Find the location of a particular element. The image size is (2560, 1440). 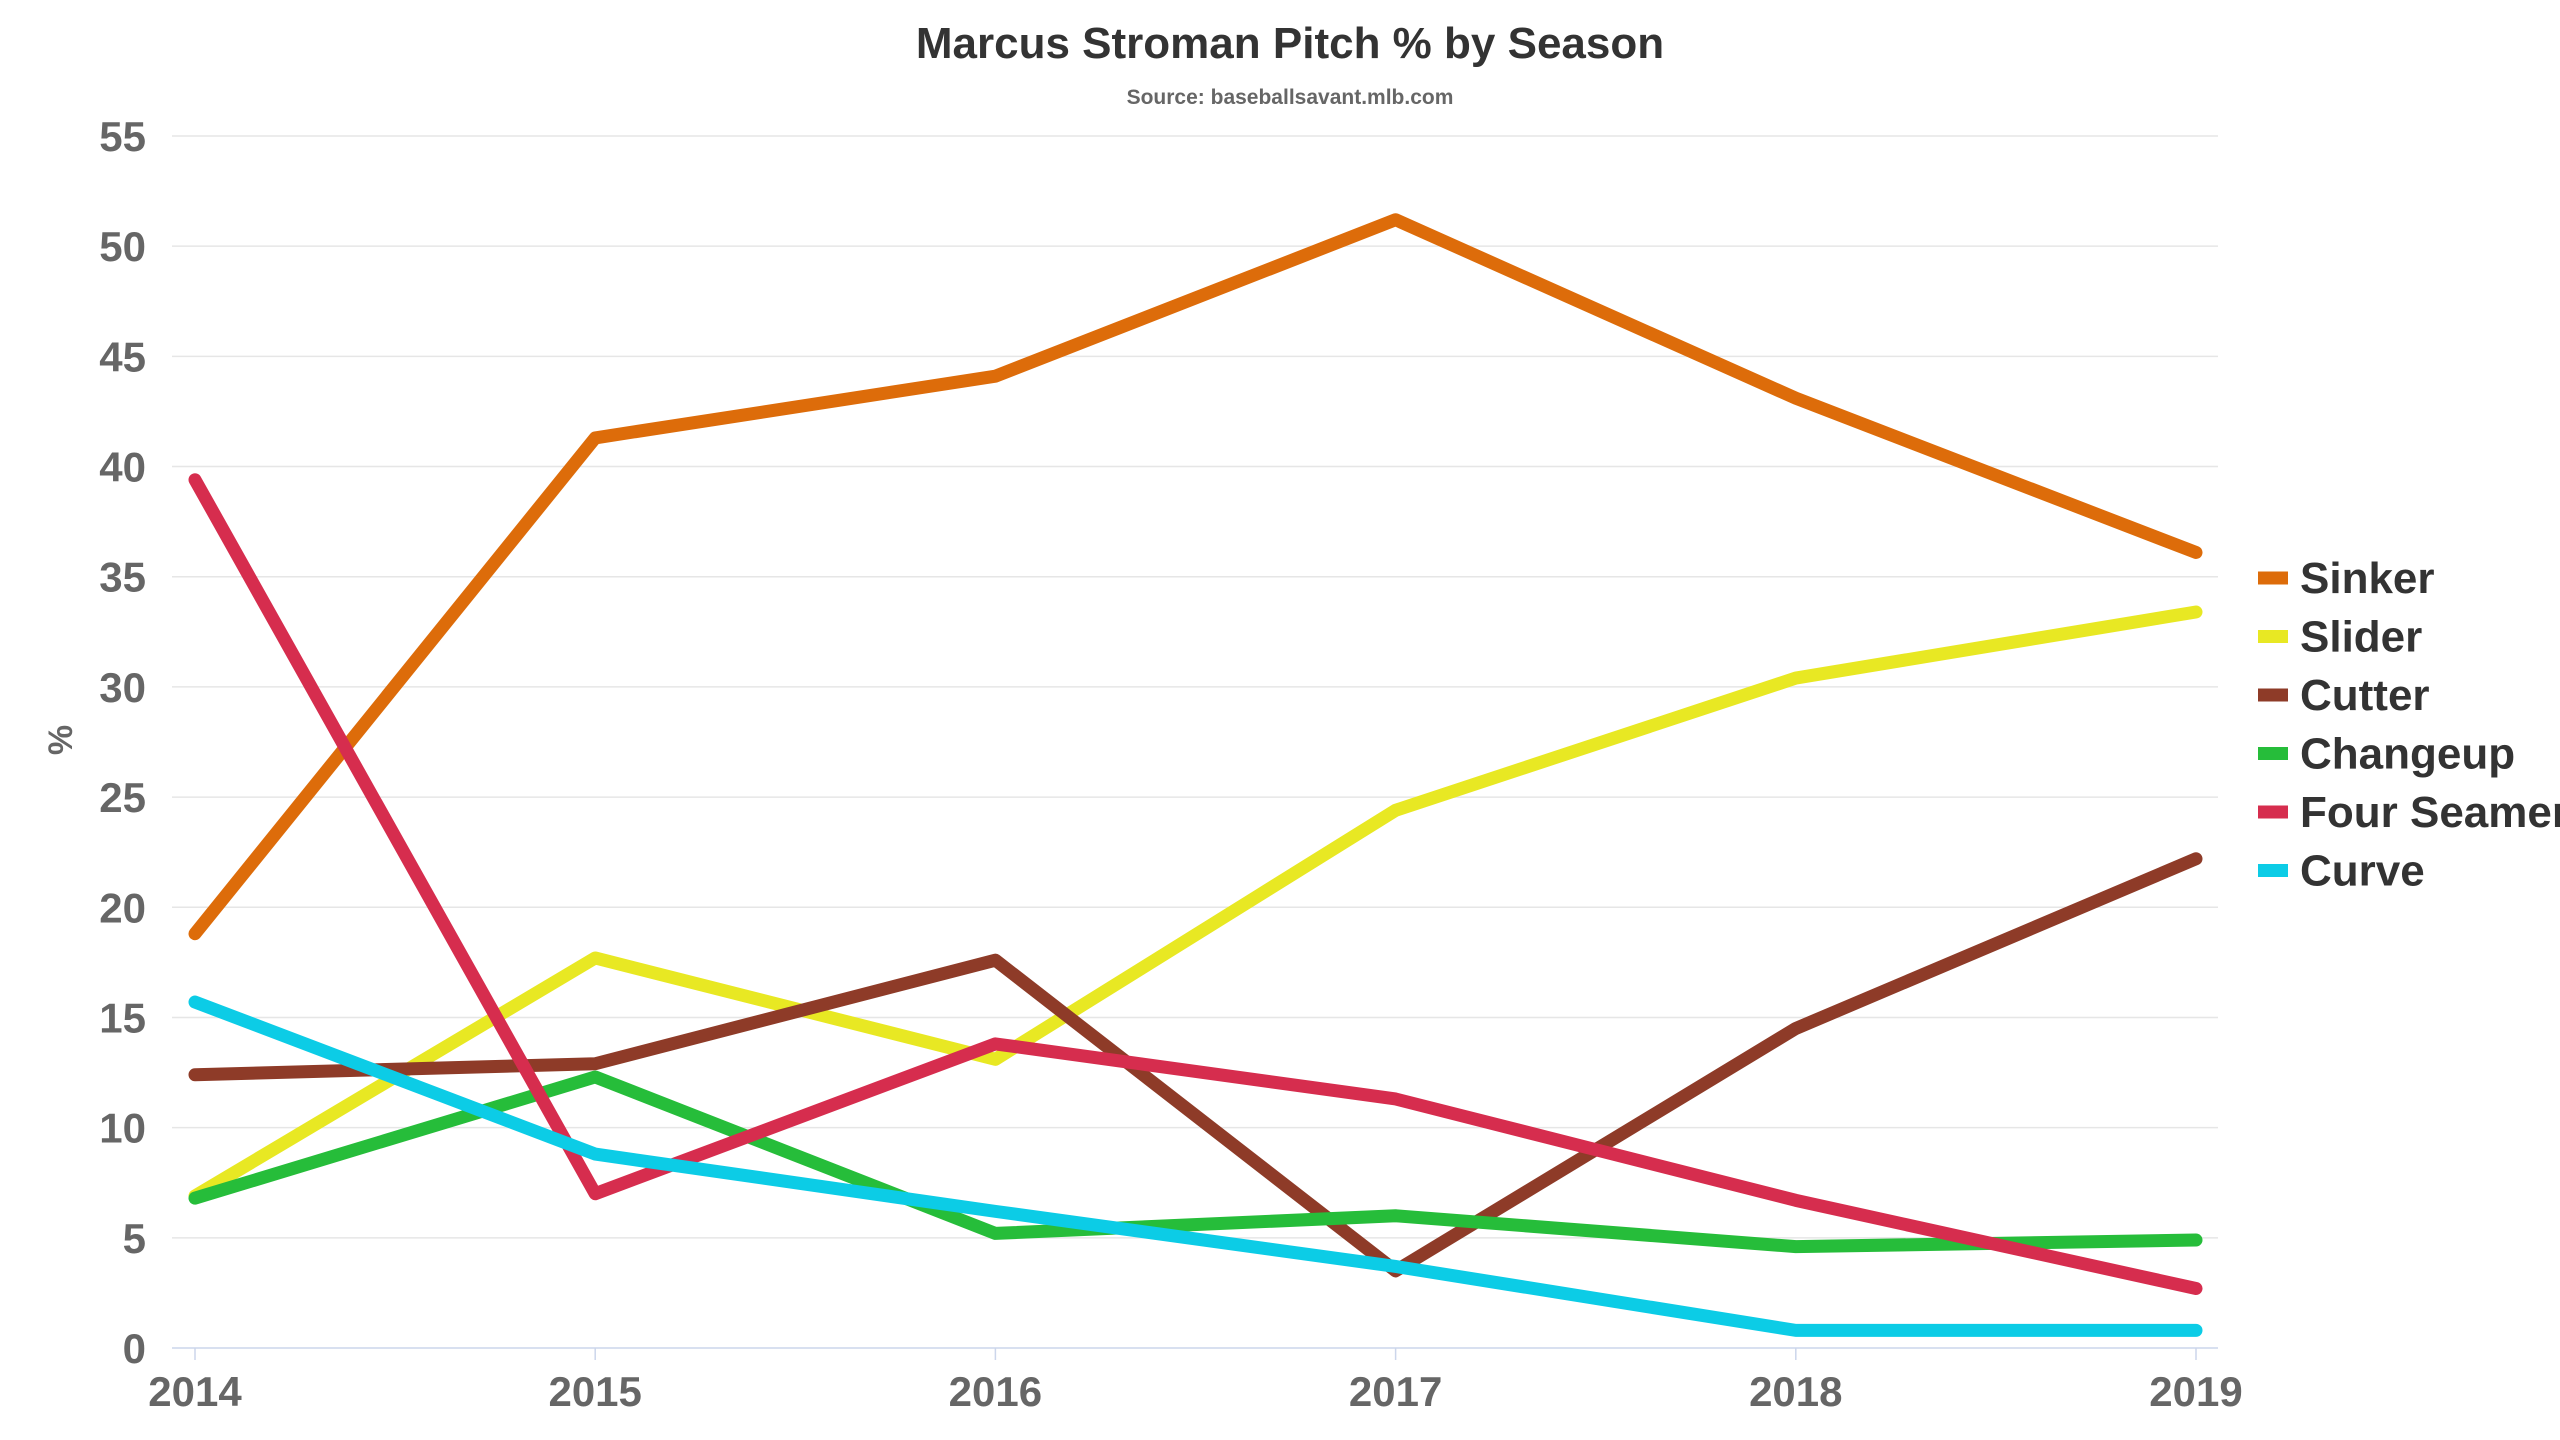

chart-subtitle: Source: baseballsavant.mlb.com is located at coordinates (1290, 97).